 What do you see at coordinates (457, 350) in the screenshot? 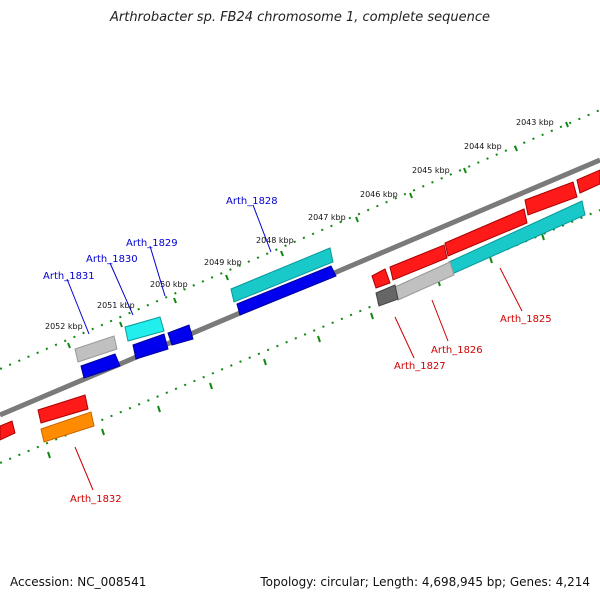
I see `gene-label-arth-1826: Arth_1826` at bounding box center [457, 350].